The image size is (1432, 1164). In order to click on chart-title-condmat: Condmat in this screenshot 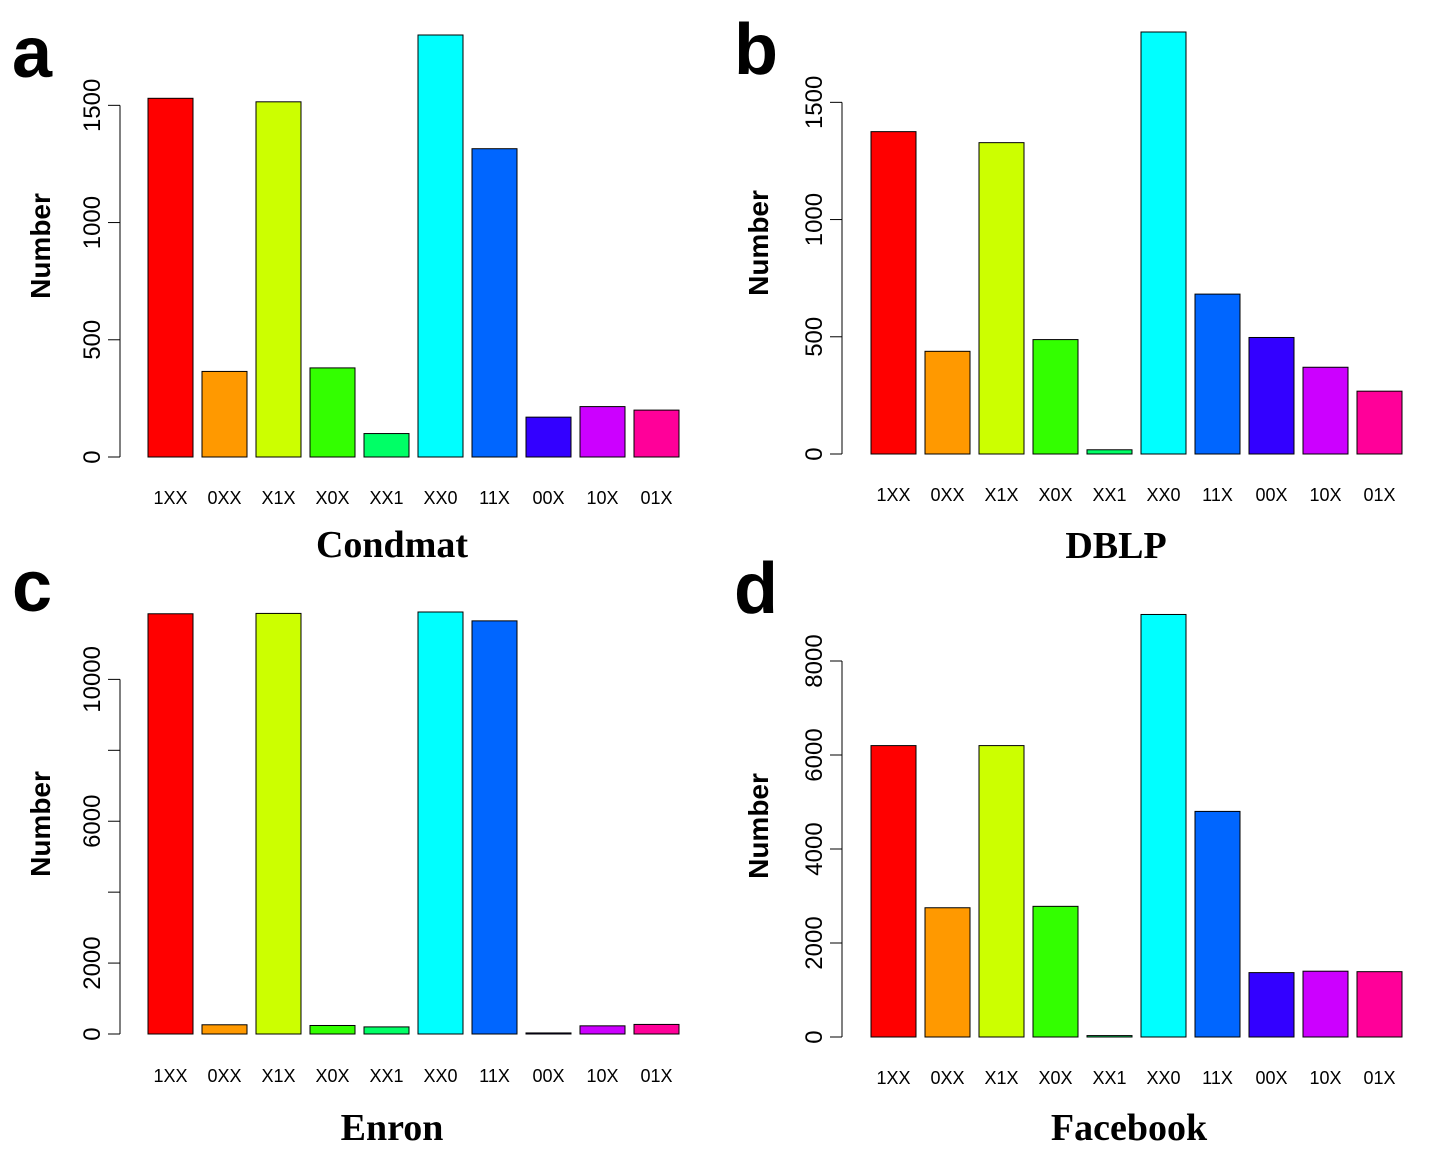, I will do `click(392, 545)`.